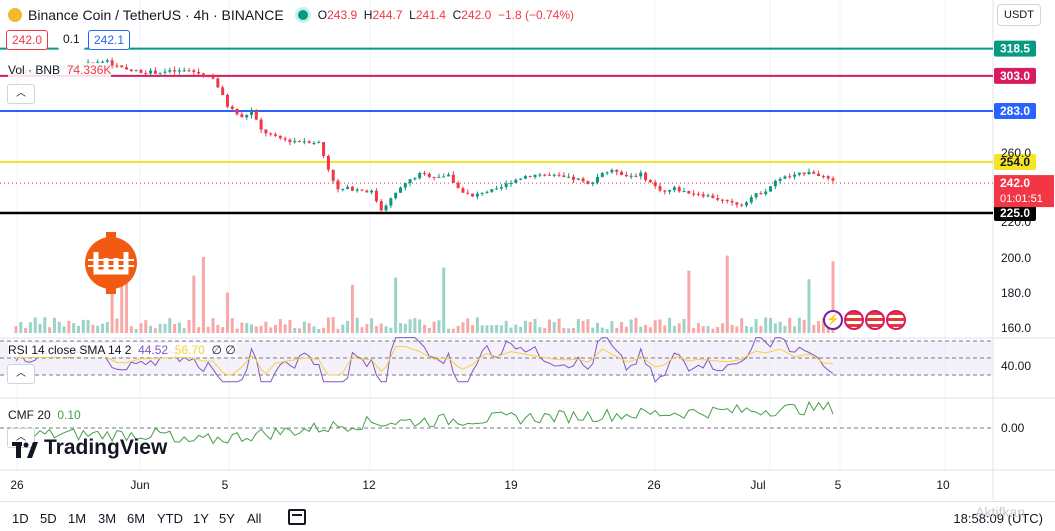  I want to click on timeframe-1m: 1M, so click(77, 518).